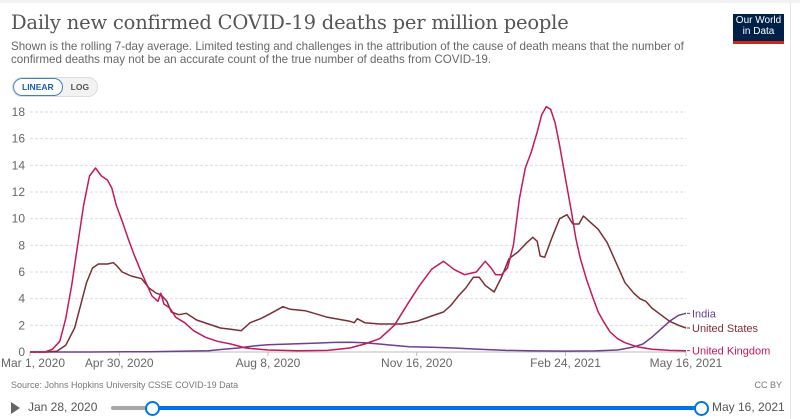  Describe the element at coordinates (701, 408) in the screenshot. I see `timeline-end-handle` at that location.